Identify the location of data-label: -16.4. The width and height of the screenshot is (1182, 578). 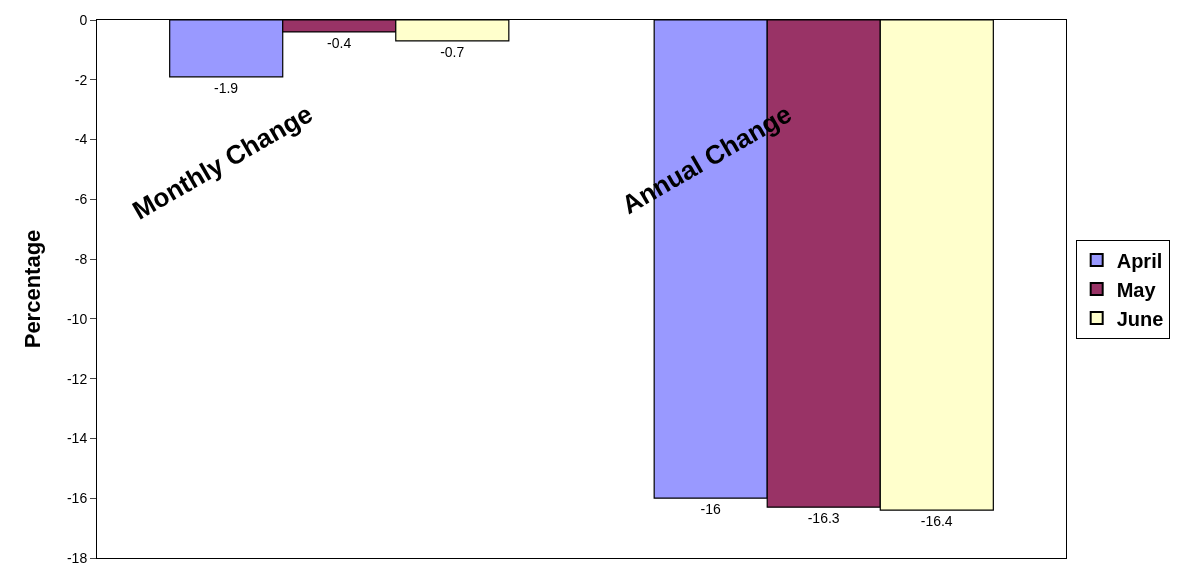
(936, 521).